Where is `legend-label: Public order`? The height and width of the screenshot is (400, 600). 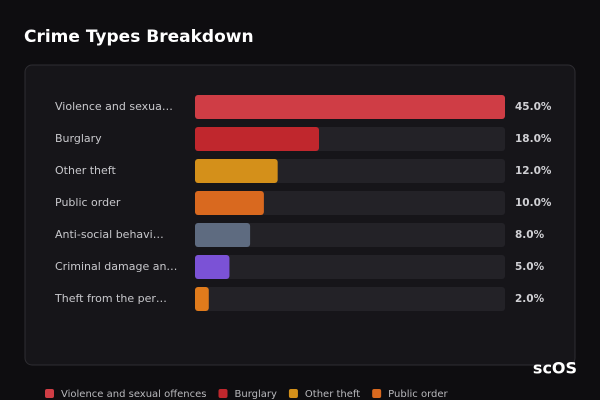 legend-label: Public order is located at coordinates (418, 394).